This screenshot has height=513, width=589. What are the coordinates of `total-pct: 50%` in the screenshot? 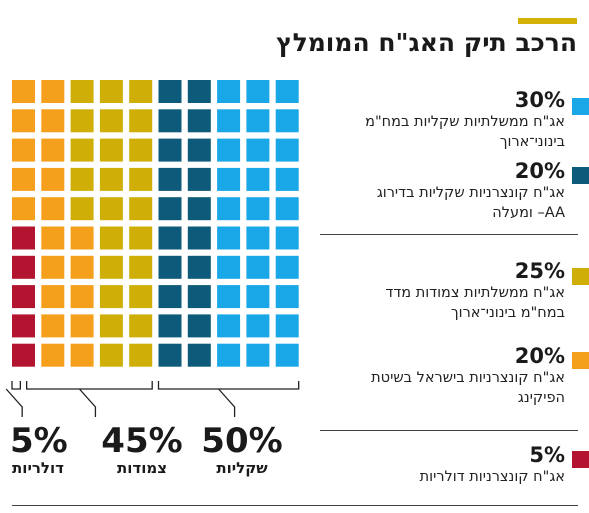 It's located at (242, 441).